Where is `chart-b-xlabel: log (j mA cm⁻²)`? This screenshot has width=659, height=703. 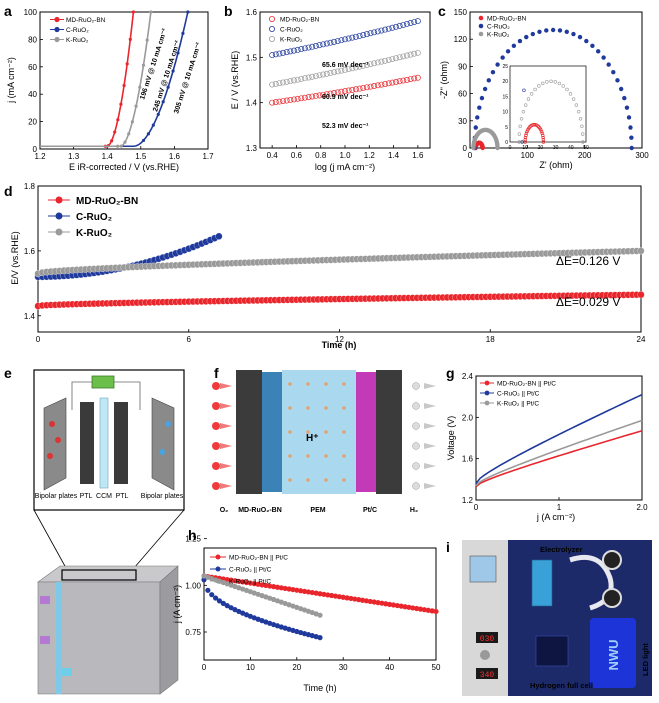 chart-b-xlabel: log (j mA cm⁻²) is located at coordinates (345, 167).